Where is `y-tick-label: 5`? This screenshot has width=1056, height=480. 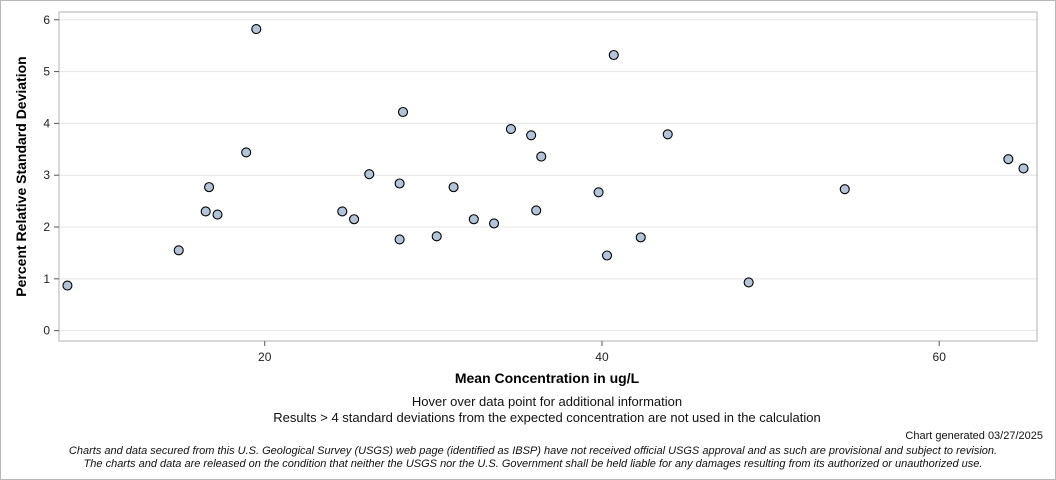 y-tick-label: 5 is located at coordinates (46, 72).